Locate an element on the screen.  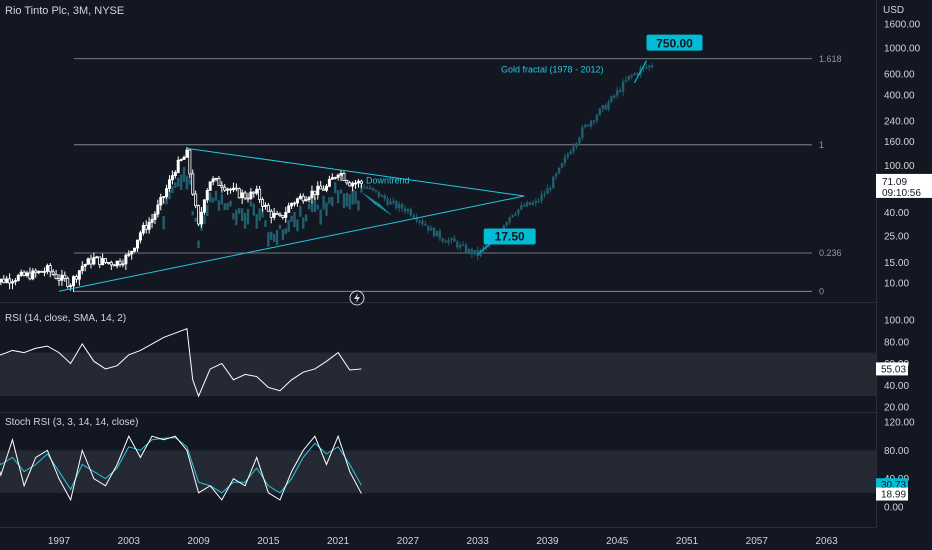
price-candles is located at coordinates (181, 219).